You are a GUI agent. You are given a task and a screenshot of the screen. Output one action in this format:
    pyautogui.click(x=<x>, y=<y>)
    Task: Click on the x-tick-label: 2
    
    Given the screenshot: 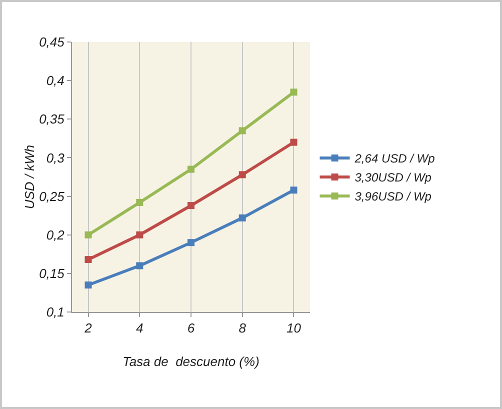 What is the action you would take?
    pyautogui.click(x=88, y=328)
    